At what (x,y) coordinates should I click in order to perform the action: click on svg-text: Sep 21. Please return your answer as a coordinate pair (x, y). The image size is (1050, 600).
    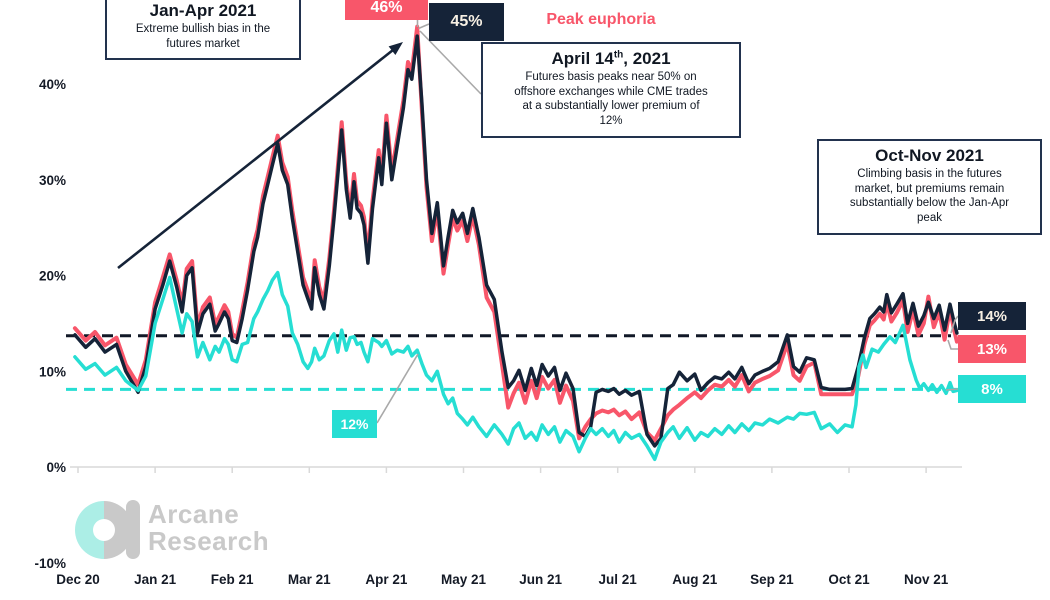
    Looking at the image, I should click on (772, 579).